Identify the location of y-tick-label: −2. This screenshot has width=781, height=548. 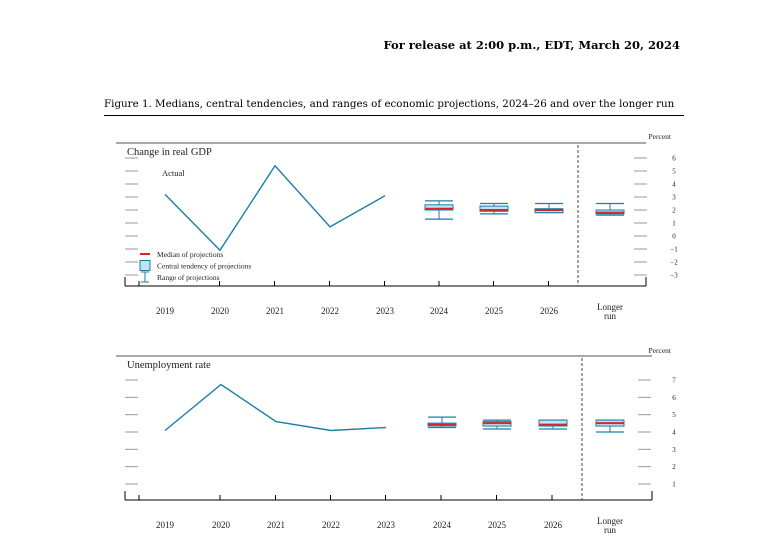
(674, 263).